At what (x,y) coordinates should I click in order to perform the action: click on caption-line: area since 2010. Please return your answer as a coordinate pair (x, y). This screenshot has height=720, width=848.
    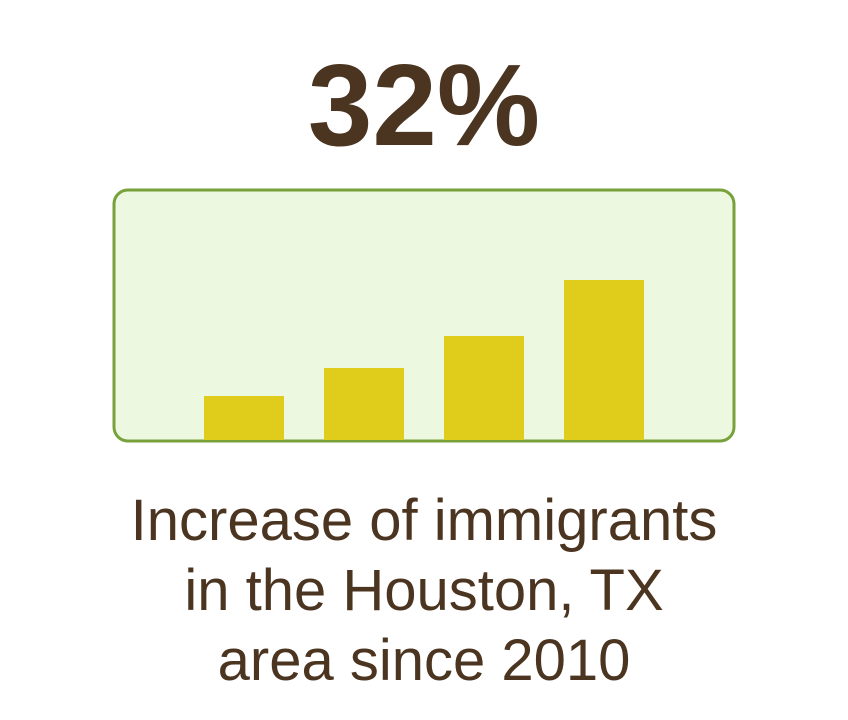
    Looking at the image, I should click on (424, 660).